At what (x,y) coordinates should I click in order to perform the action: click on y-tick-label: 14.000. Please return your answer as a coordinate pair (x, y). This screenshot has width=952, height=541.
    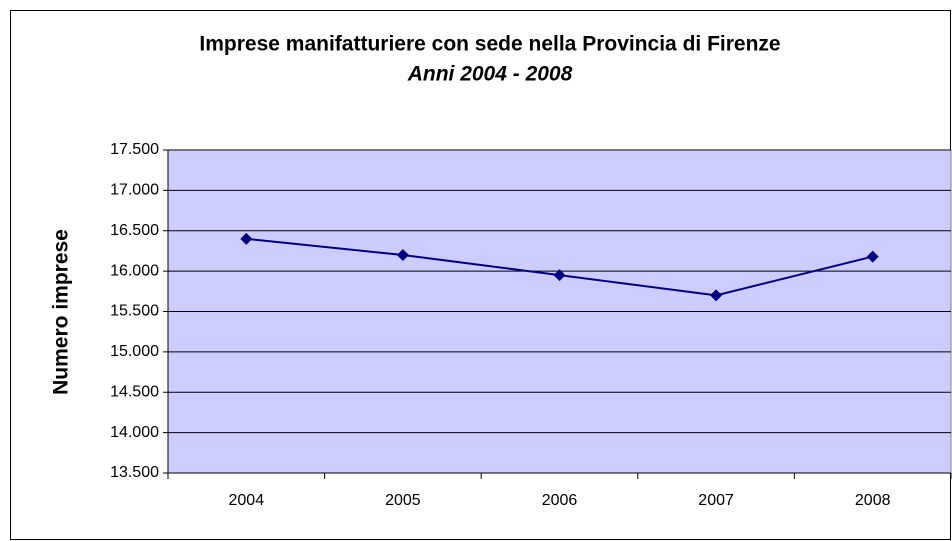
    Looking at the image, I should click on (134, 432).